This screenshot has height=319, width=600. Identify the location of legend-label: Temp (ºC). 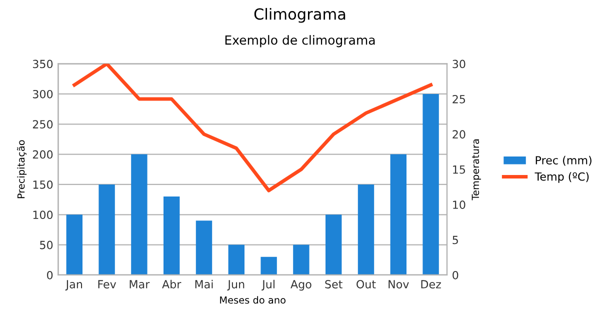
(561, 177).